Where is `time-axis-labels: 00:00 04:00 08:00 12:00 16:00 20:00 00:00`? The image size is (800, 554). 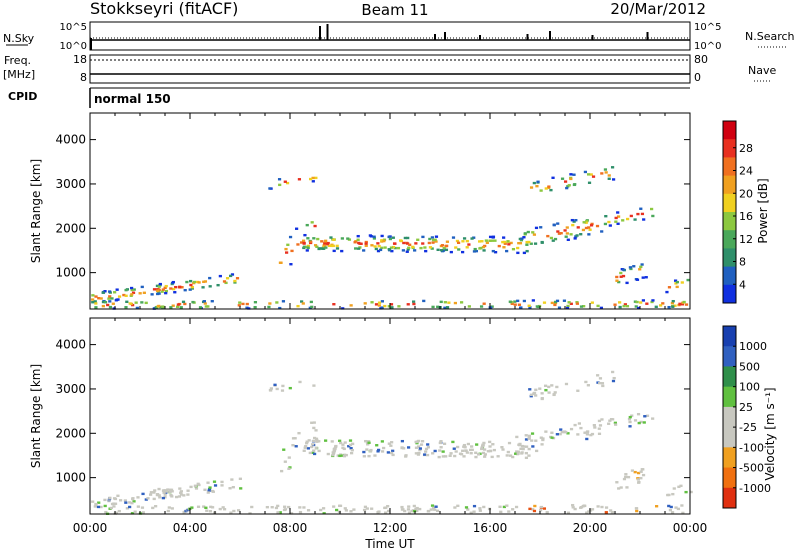
time-axis-labels: 00:00 04:00 08:00 12:00 16:00 20:00 00:00 is located at coordinates (390, 528).